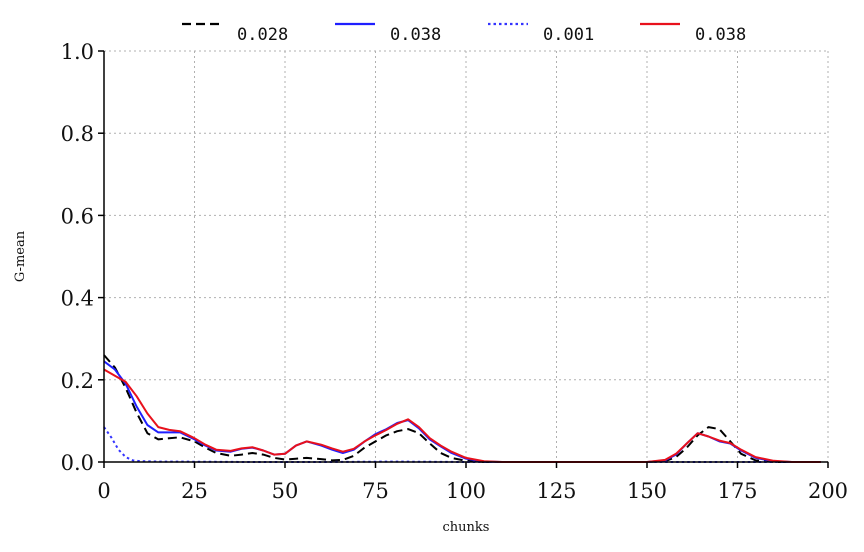  I want to click on x-tick-label: 25, so click(194, 491).